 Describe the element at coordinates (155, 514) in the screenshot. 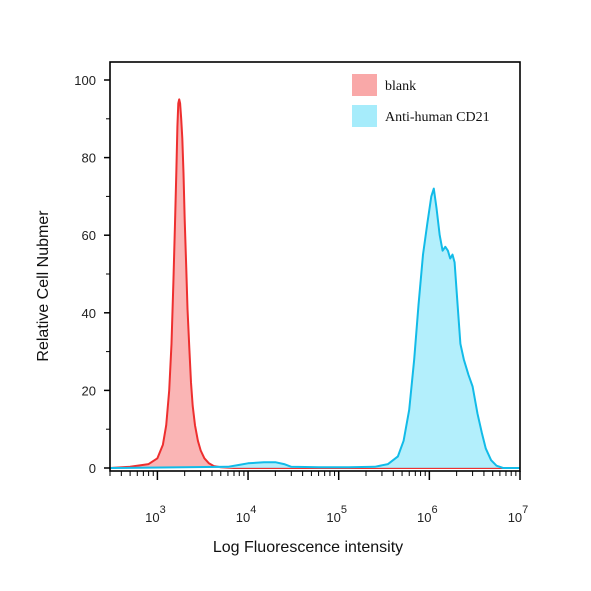

I see `x-tick-label: 10³` at that location.